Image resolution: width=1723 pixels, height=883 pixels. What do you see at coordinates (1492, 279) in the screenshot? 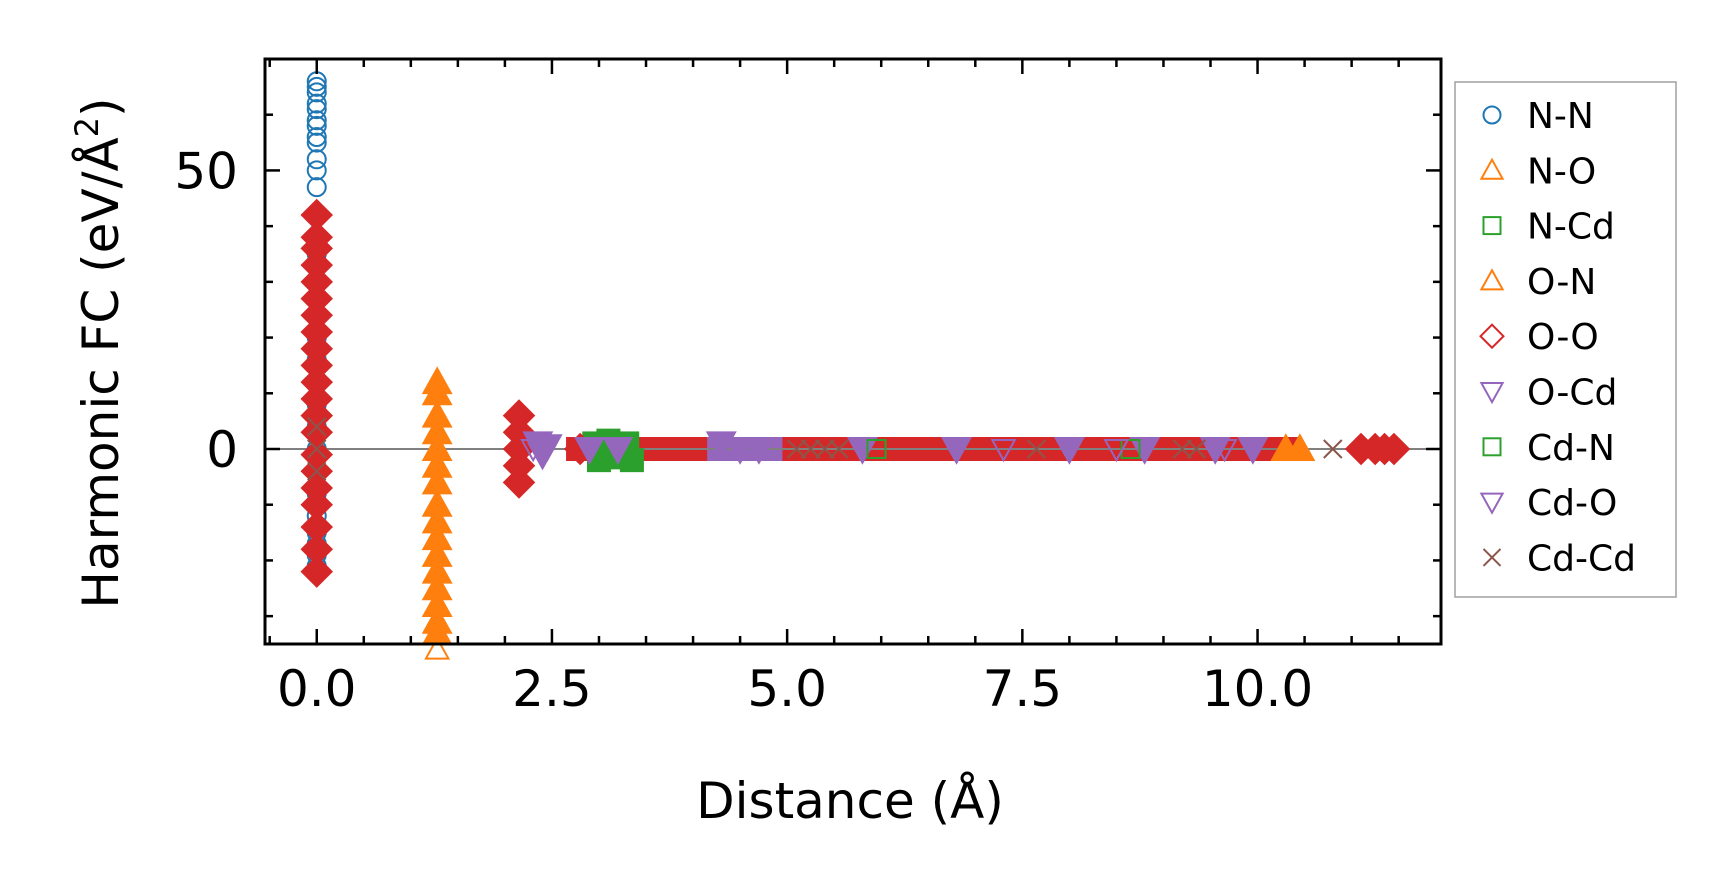
I see `legend-marker-o-n` at bounding box center [1492, 279].